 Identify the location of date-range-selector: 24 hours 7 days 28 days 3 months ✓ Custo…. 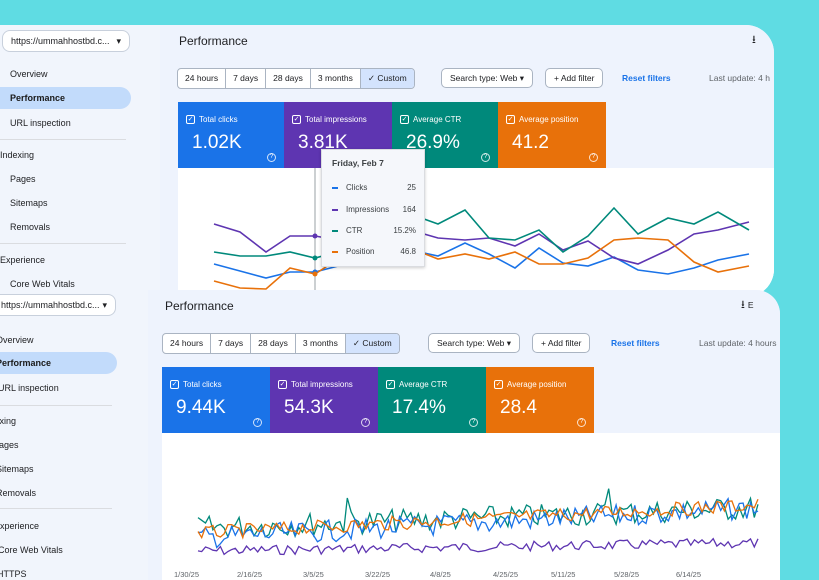
(296, 78).